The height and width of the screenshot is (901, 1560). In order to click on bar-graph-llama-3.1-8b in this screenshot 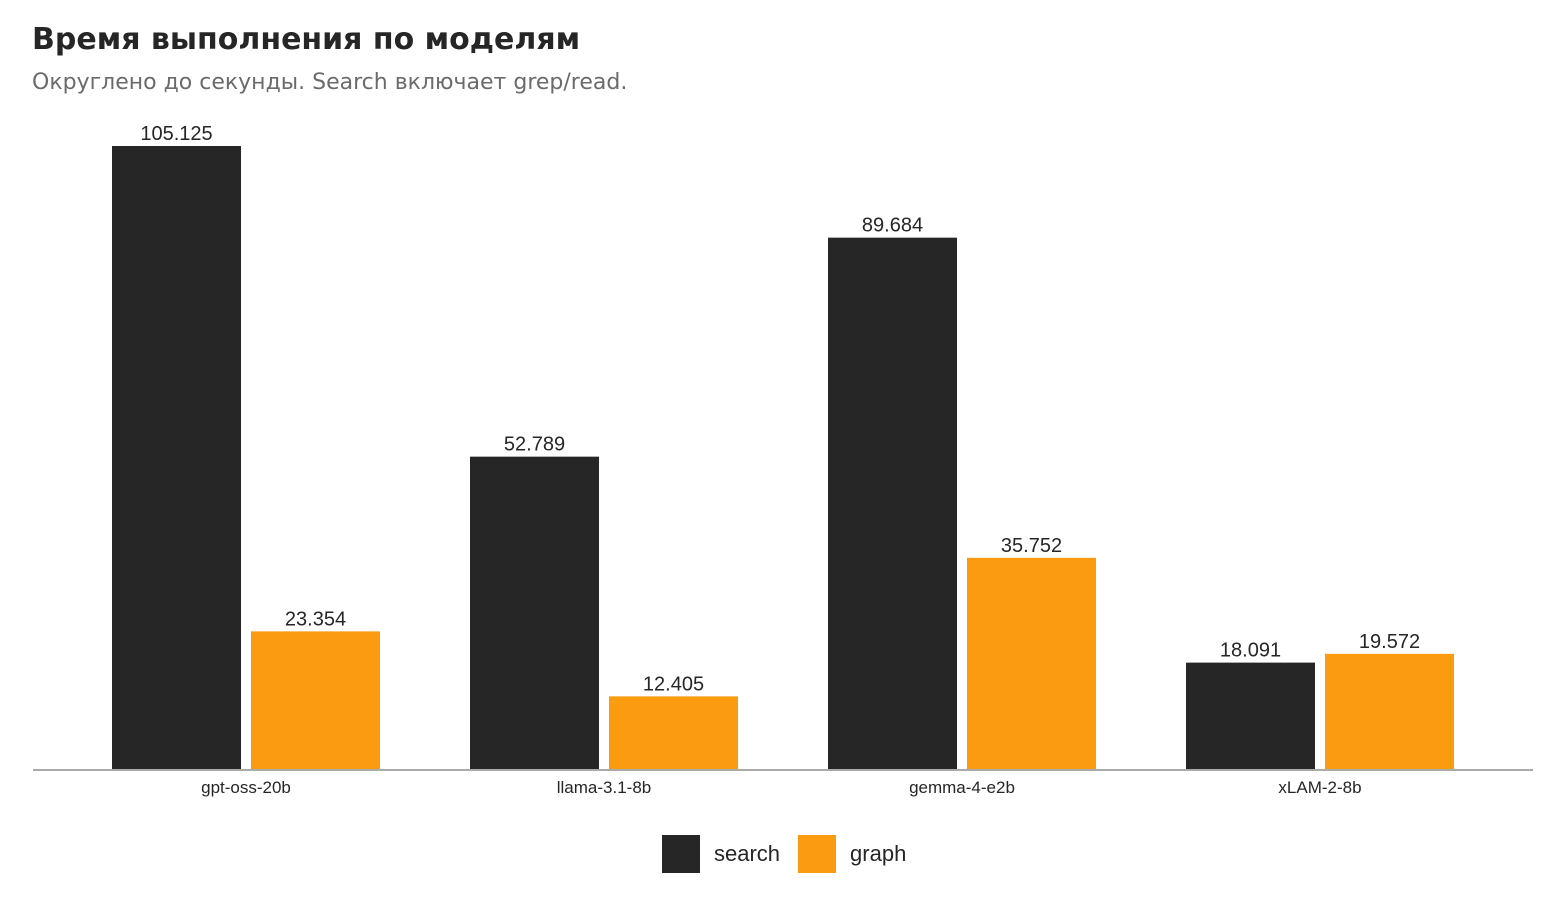, I will do `click(673, 733)`.